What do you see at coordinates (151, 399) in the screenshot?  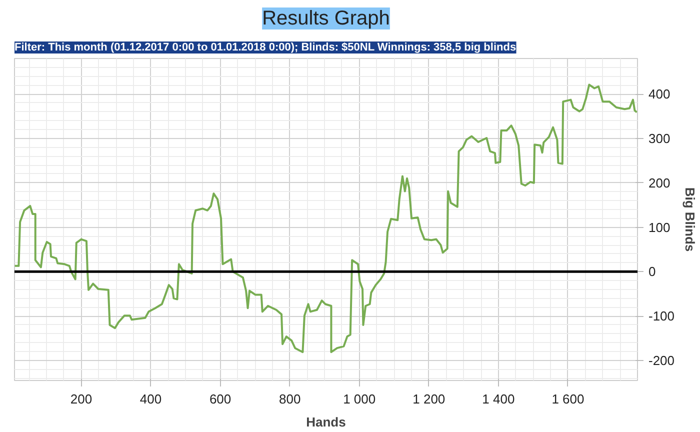 I see `x-tick-label: 400` at bounding box center [151, 399].